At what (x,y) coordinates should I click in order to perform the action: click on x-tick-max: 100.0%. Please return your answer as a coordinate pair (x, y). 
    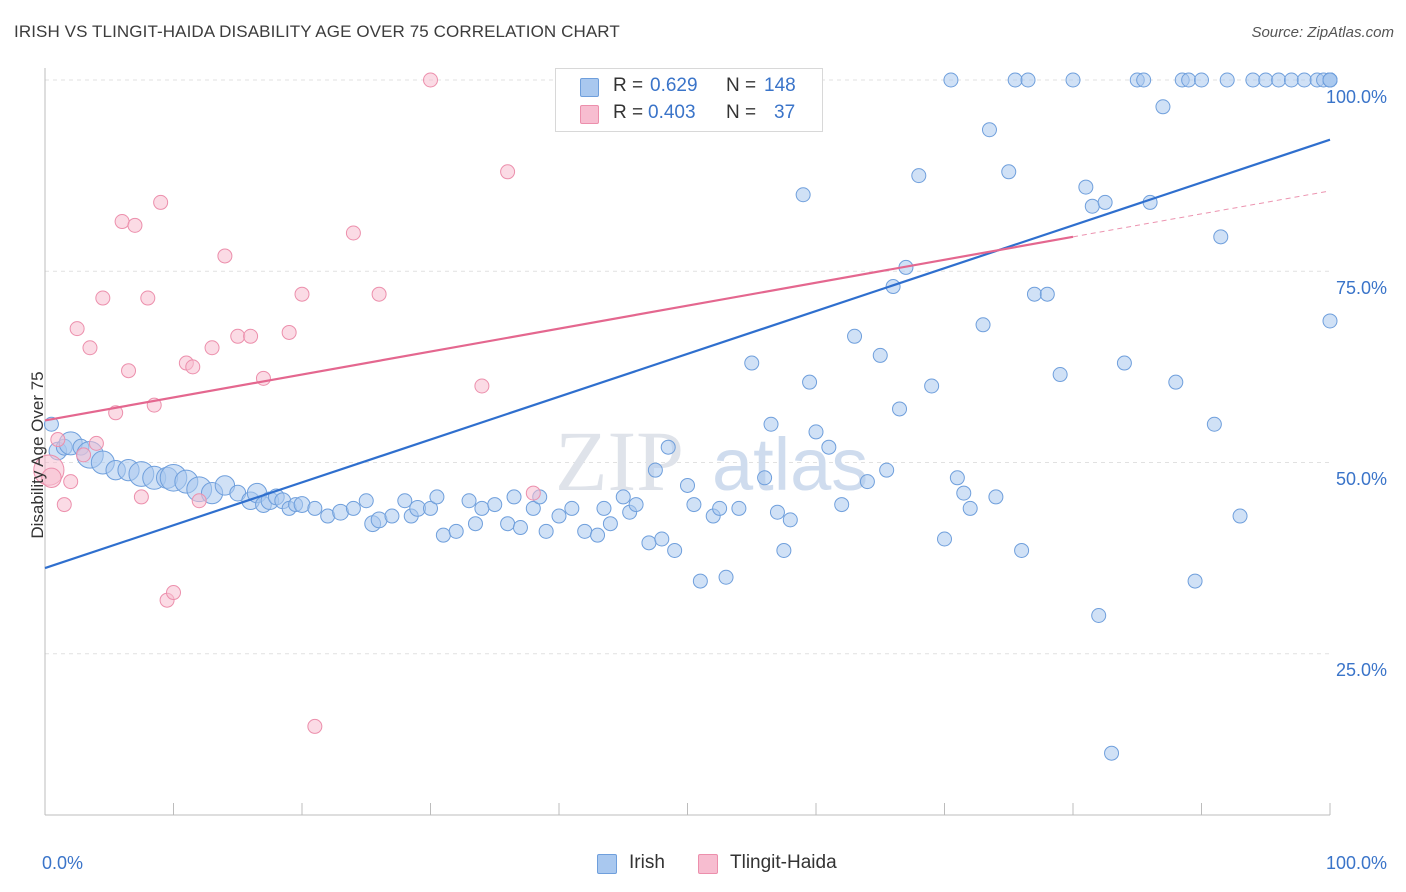
    Looking at the image, I should click on (1357, 863).